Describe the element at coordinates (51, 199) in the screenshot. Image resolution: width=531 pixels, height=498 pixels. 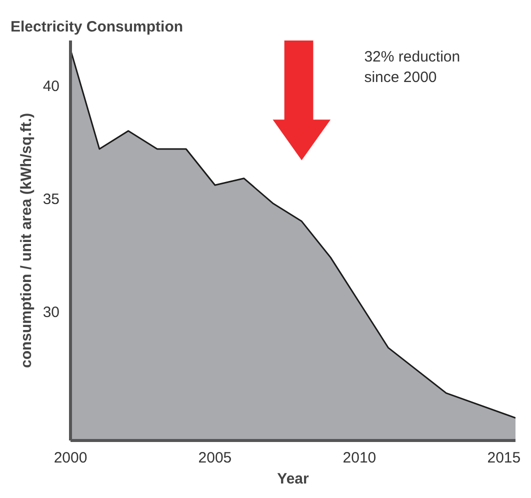
I see `y-tick-label: 35` at that location.